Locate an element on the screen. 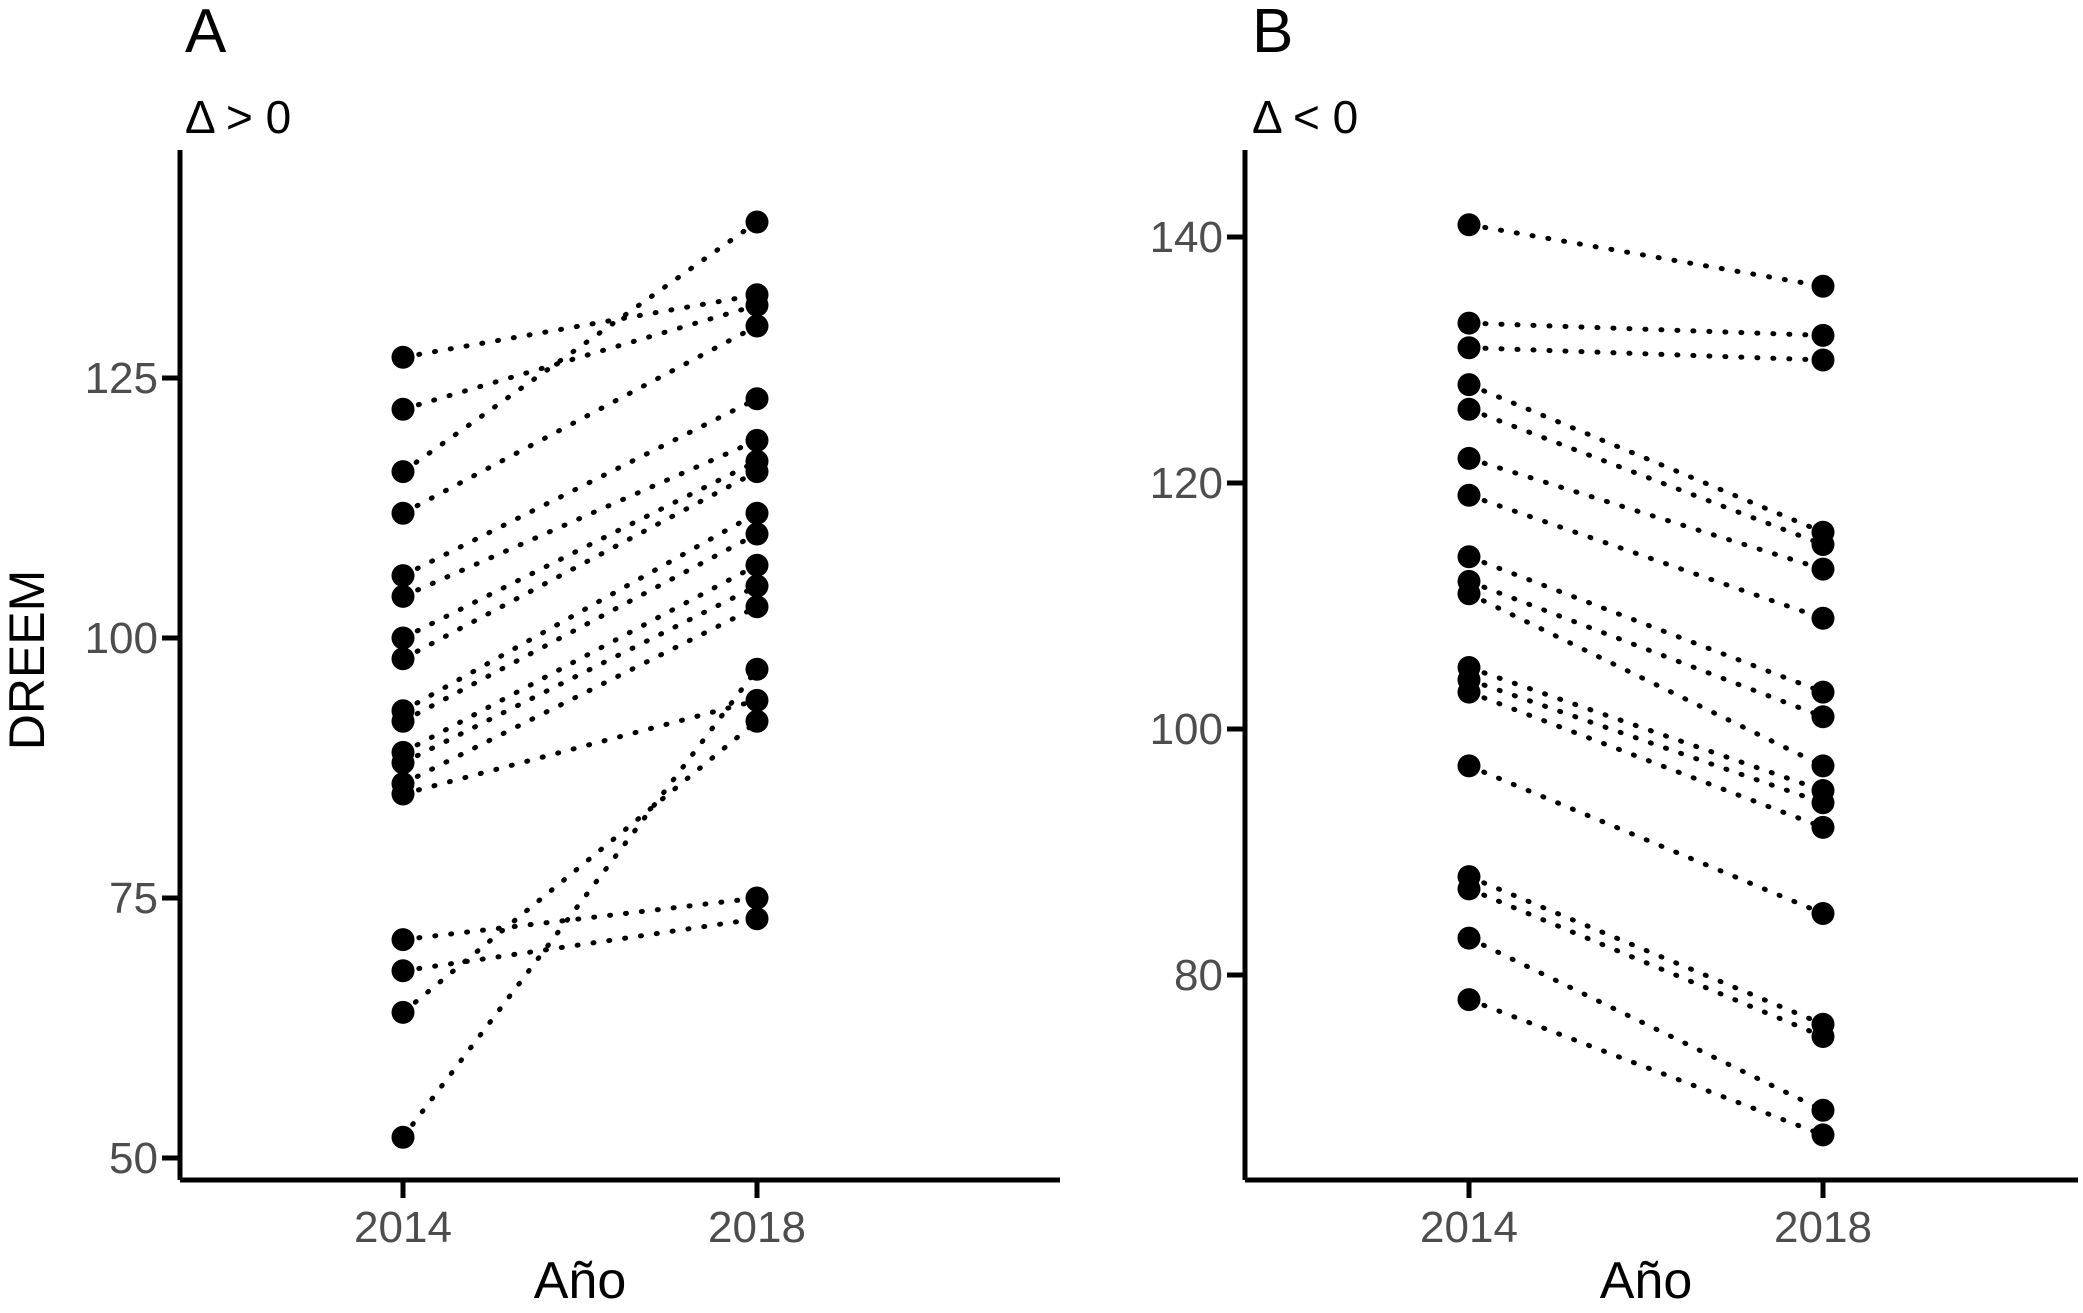  y-tick-label: 140 is located at coordinates (1186, 237).